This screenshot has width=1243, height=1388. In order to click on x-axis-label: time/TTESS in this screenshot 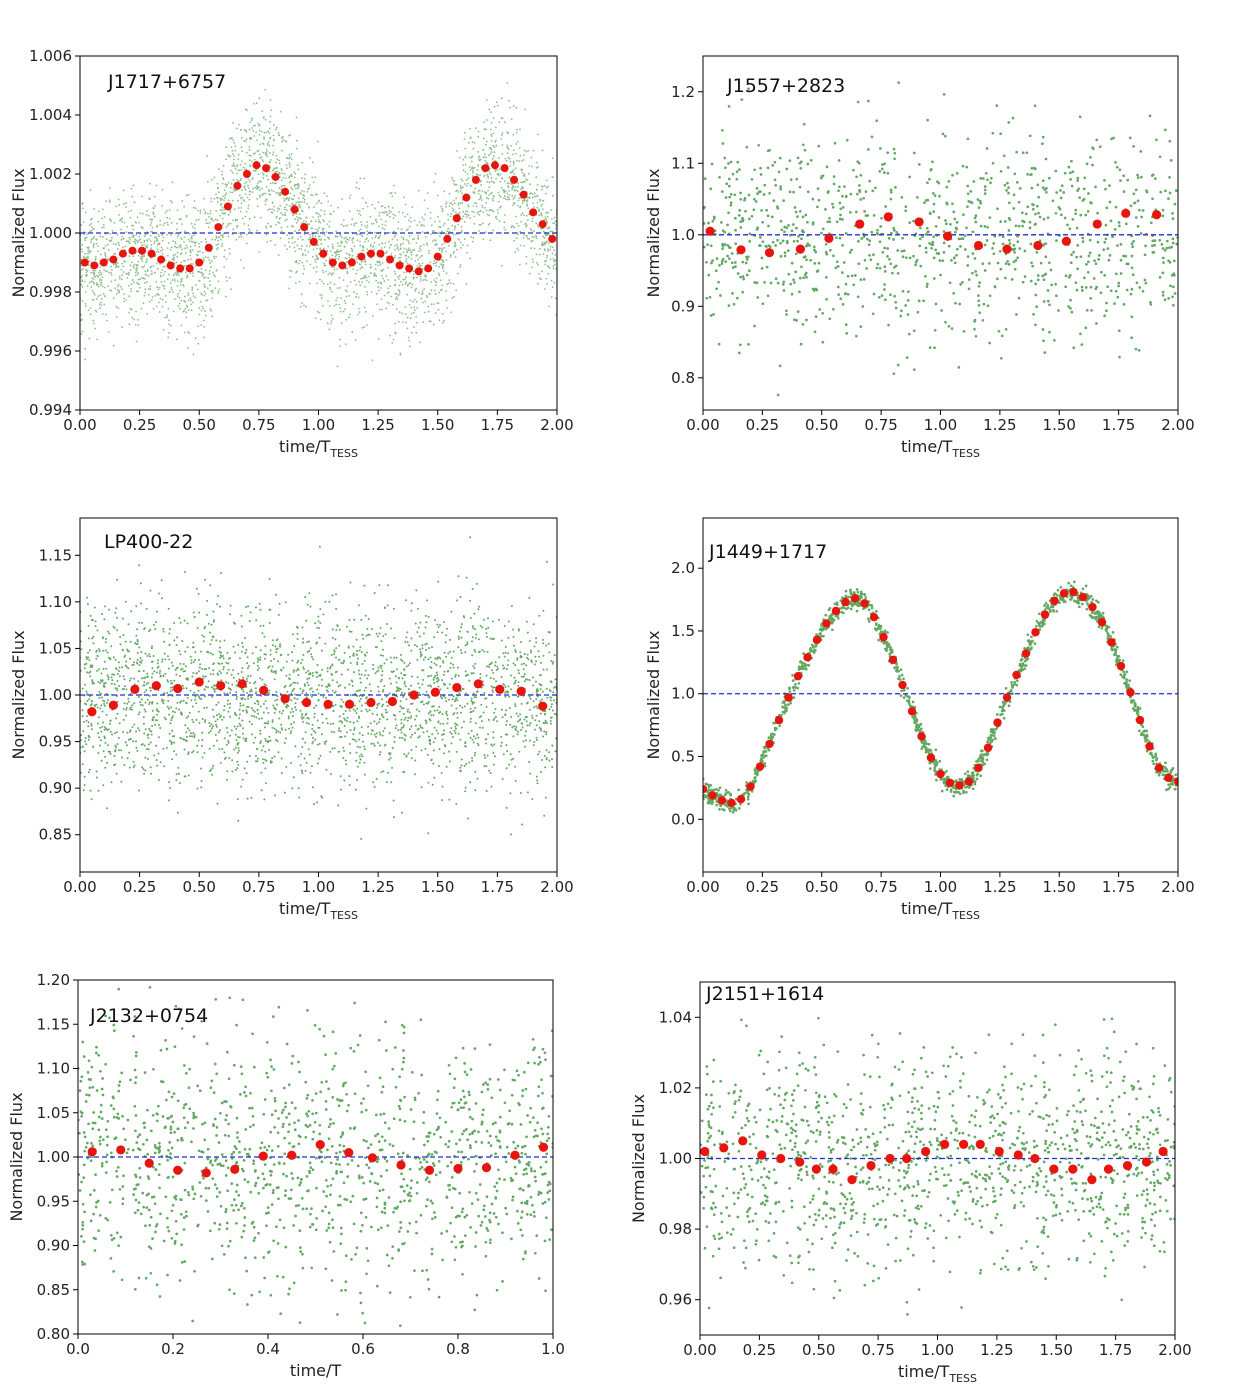, I will do `click(318, 910)`.